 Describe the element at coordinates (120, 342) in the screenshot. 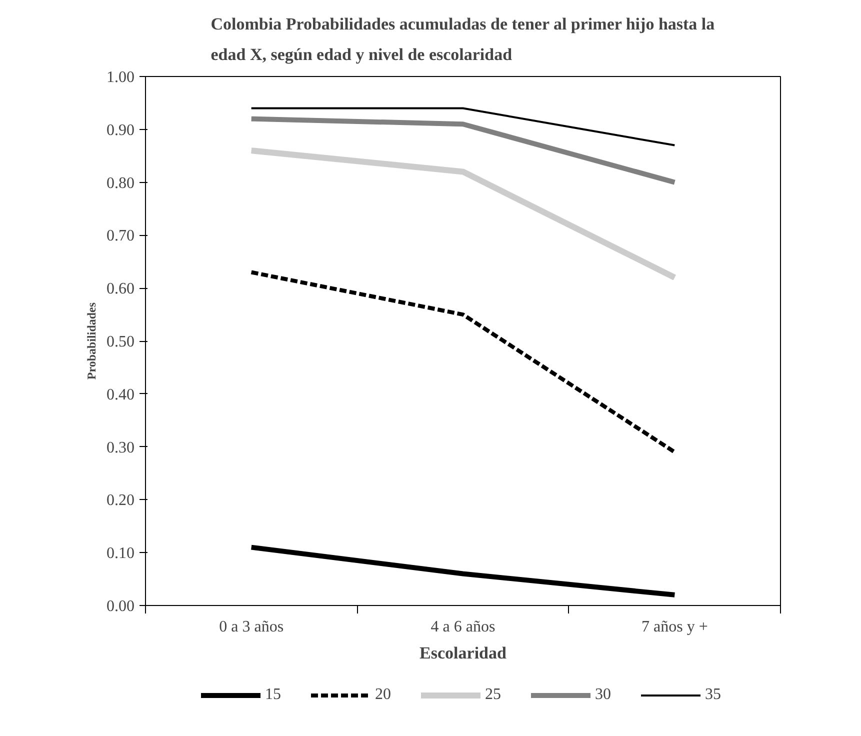

I see `y-tick-label: 0.50` at that location.